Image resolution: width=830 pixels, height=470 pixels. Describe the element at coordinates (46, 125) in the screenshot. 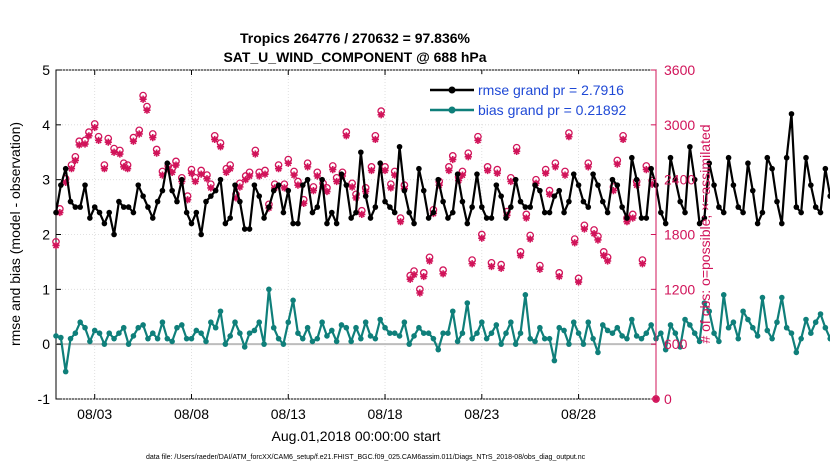

I see `left-tick-label: 4` at that location.